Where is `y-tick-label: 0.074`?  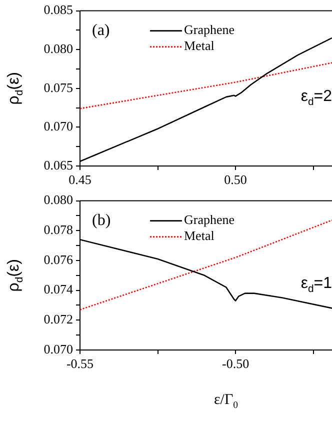 y-tick-label: 0.074 is located at coordinates (59, 289).